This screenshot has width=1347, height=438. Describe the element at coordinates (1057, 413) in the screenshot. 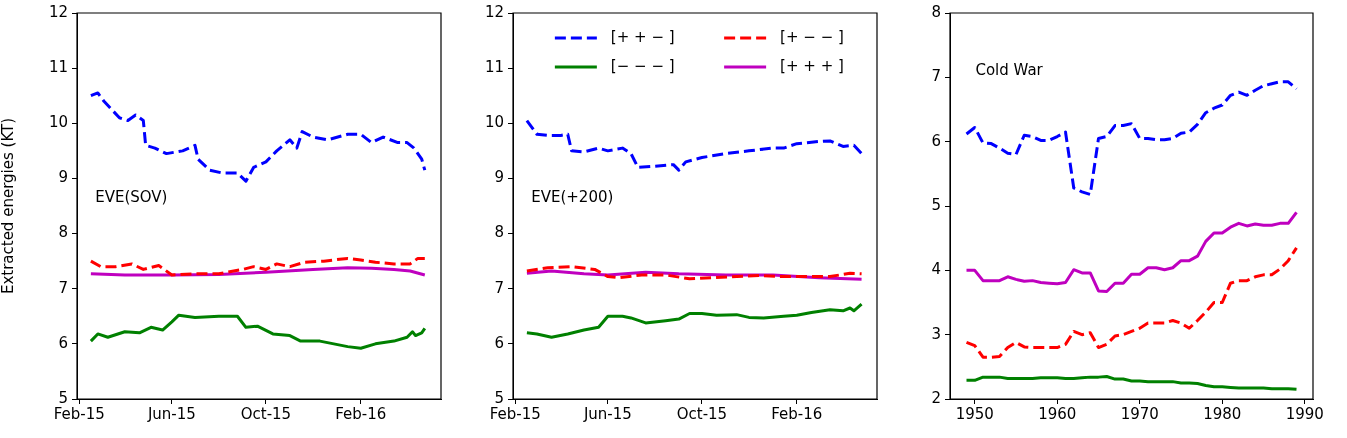

I see `x-tick-label: 1960` at that location.